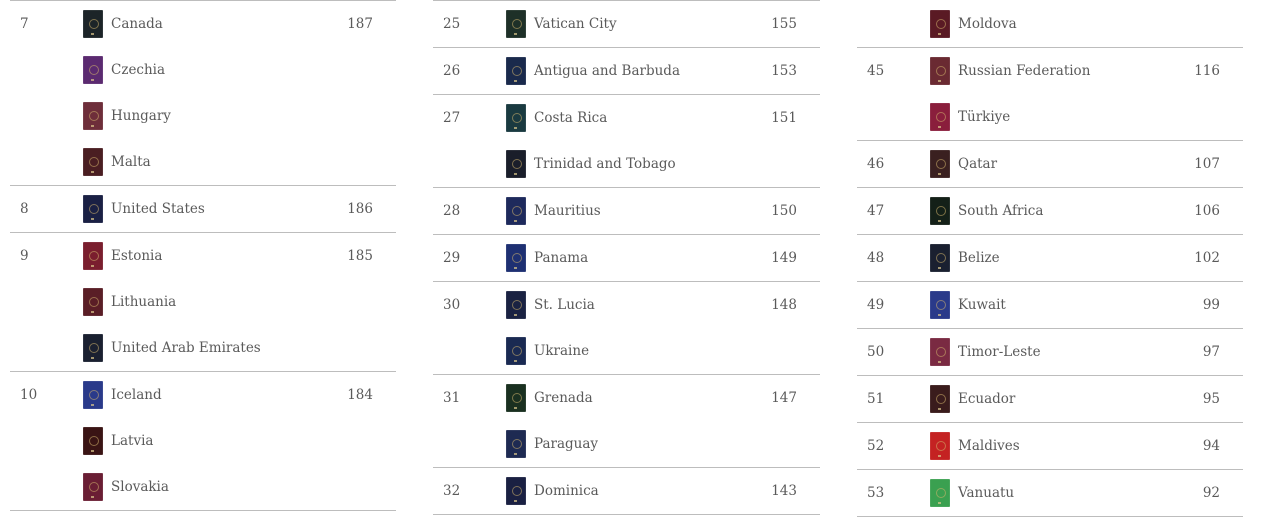  What do you see at coordinates (1050, 352) in the screenshot?
I see `country-row: 50 Timor-Leste 97` at bounding box center [1050, 352].